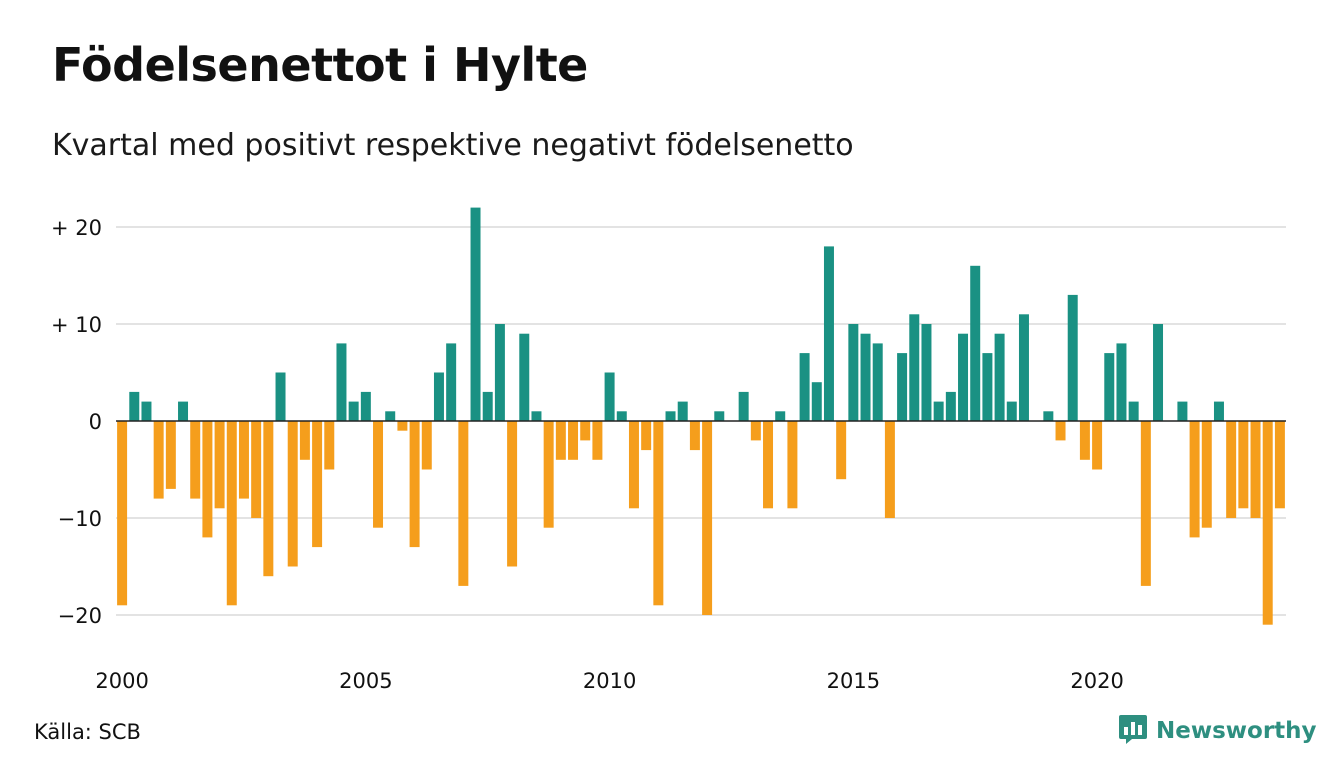 The width and height of the screenshot is (1340, 780). Describe the element at coordinates (609, 681) in the screenshot. I see `x-tick-label: 2010` at that location.